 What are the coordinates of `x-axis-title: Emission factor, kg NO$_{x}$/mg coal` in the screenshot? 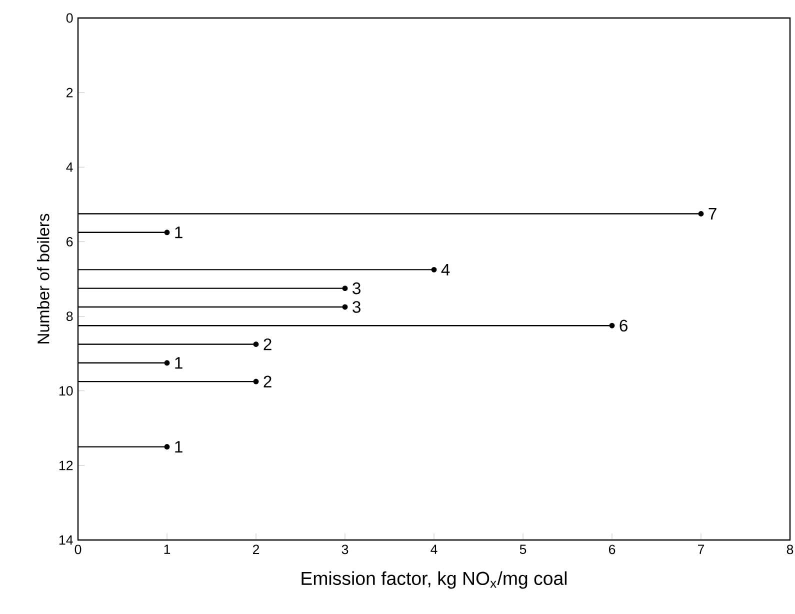 It's located at (434, 580).